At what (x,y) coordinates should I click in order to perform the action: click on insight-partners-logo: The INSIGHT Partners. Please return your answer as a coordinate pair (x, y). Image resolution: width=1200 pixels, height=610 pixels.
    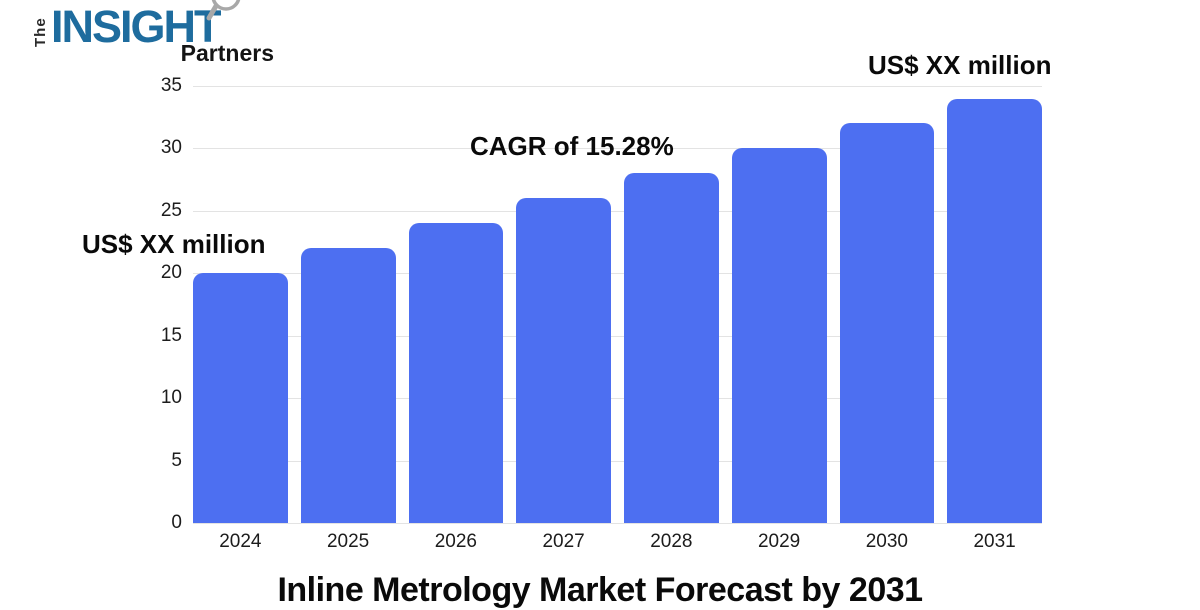
    Looking at the image, I should click on (155, 33).